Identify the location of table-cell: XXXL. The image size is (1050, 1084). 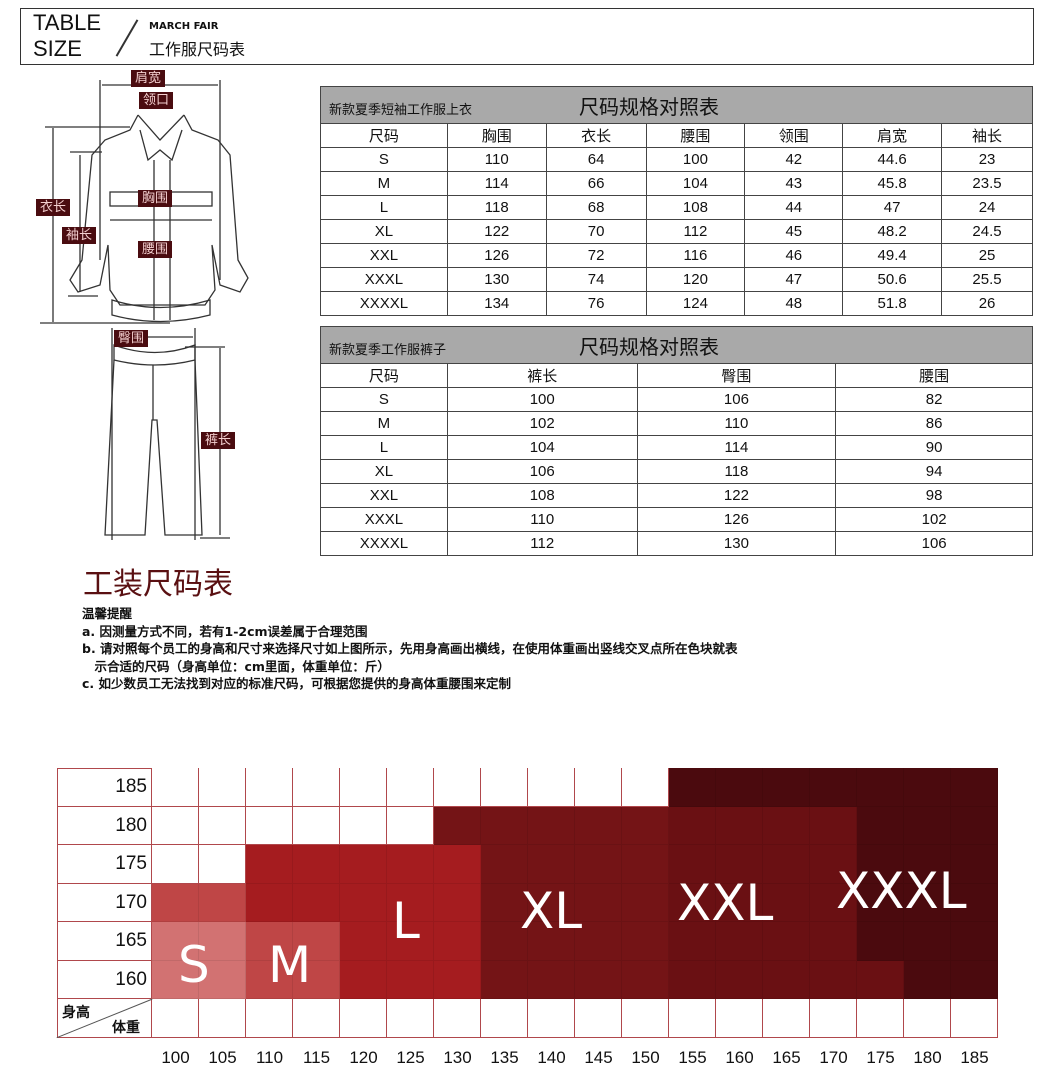
(384, 519).